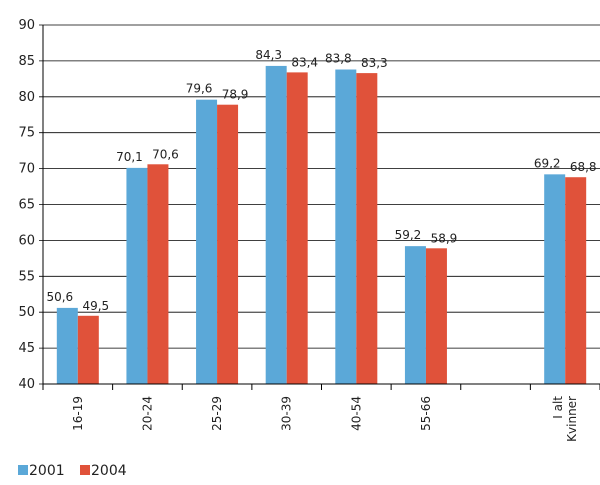 The image size is (600, 485). Describe the element at coordinates (583, 167) in the screenshot. I see `data-label-2004: 68,8` at that location.